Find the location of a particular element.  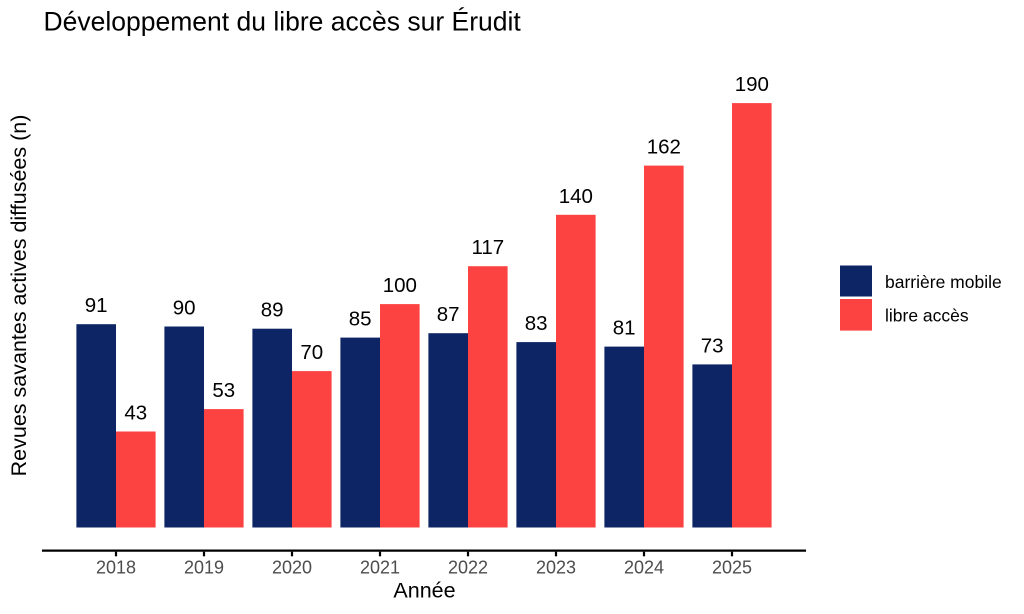

svg-text: 162 is located at coordinates (664, 147).